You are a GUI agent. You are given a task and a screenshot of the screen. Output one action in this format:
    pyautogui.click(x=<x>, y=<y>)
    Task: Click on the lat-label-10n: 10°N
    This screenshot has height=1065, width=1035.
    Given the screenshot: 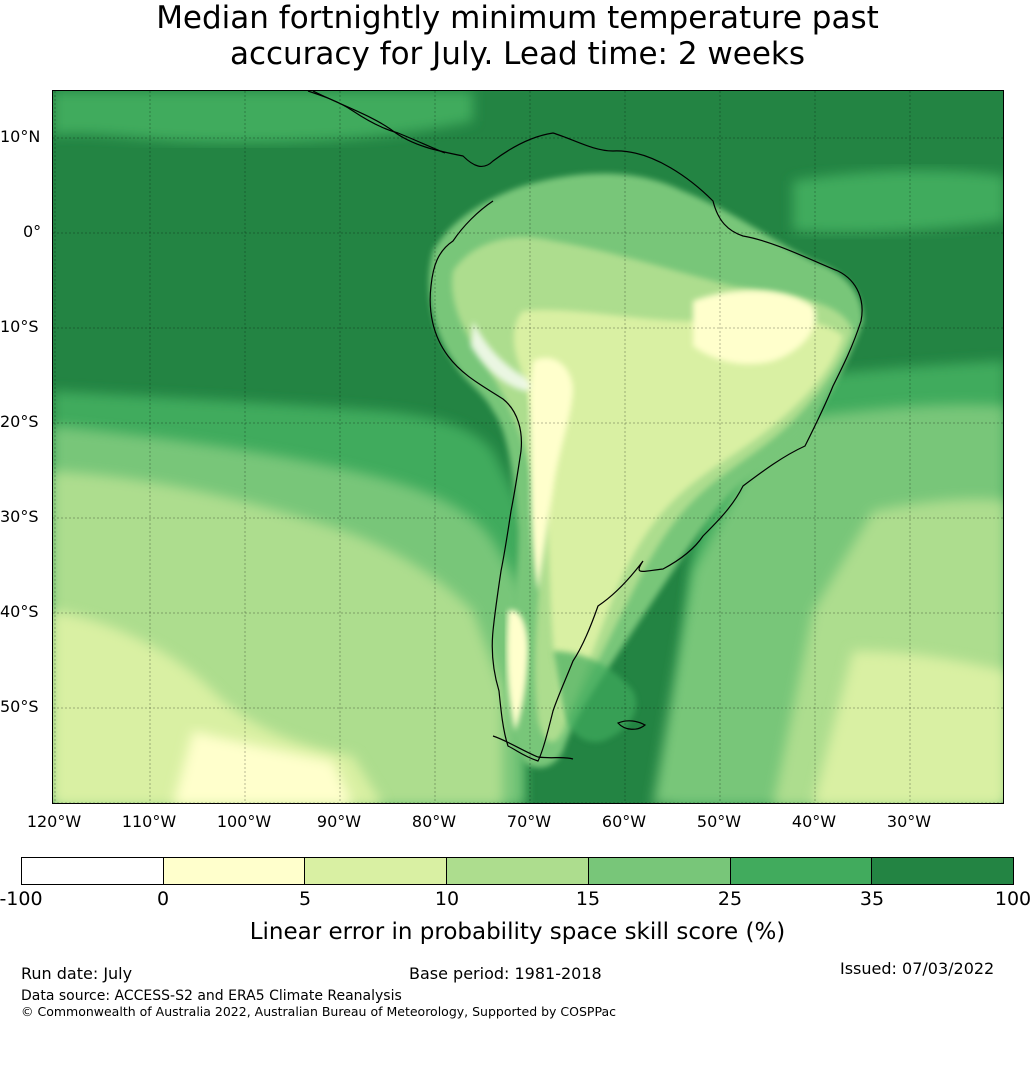 What is the action you would take?
    pyautogui.click(x=20, y=136)
    